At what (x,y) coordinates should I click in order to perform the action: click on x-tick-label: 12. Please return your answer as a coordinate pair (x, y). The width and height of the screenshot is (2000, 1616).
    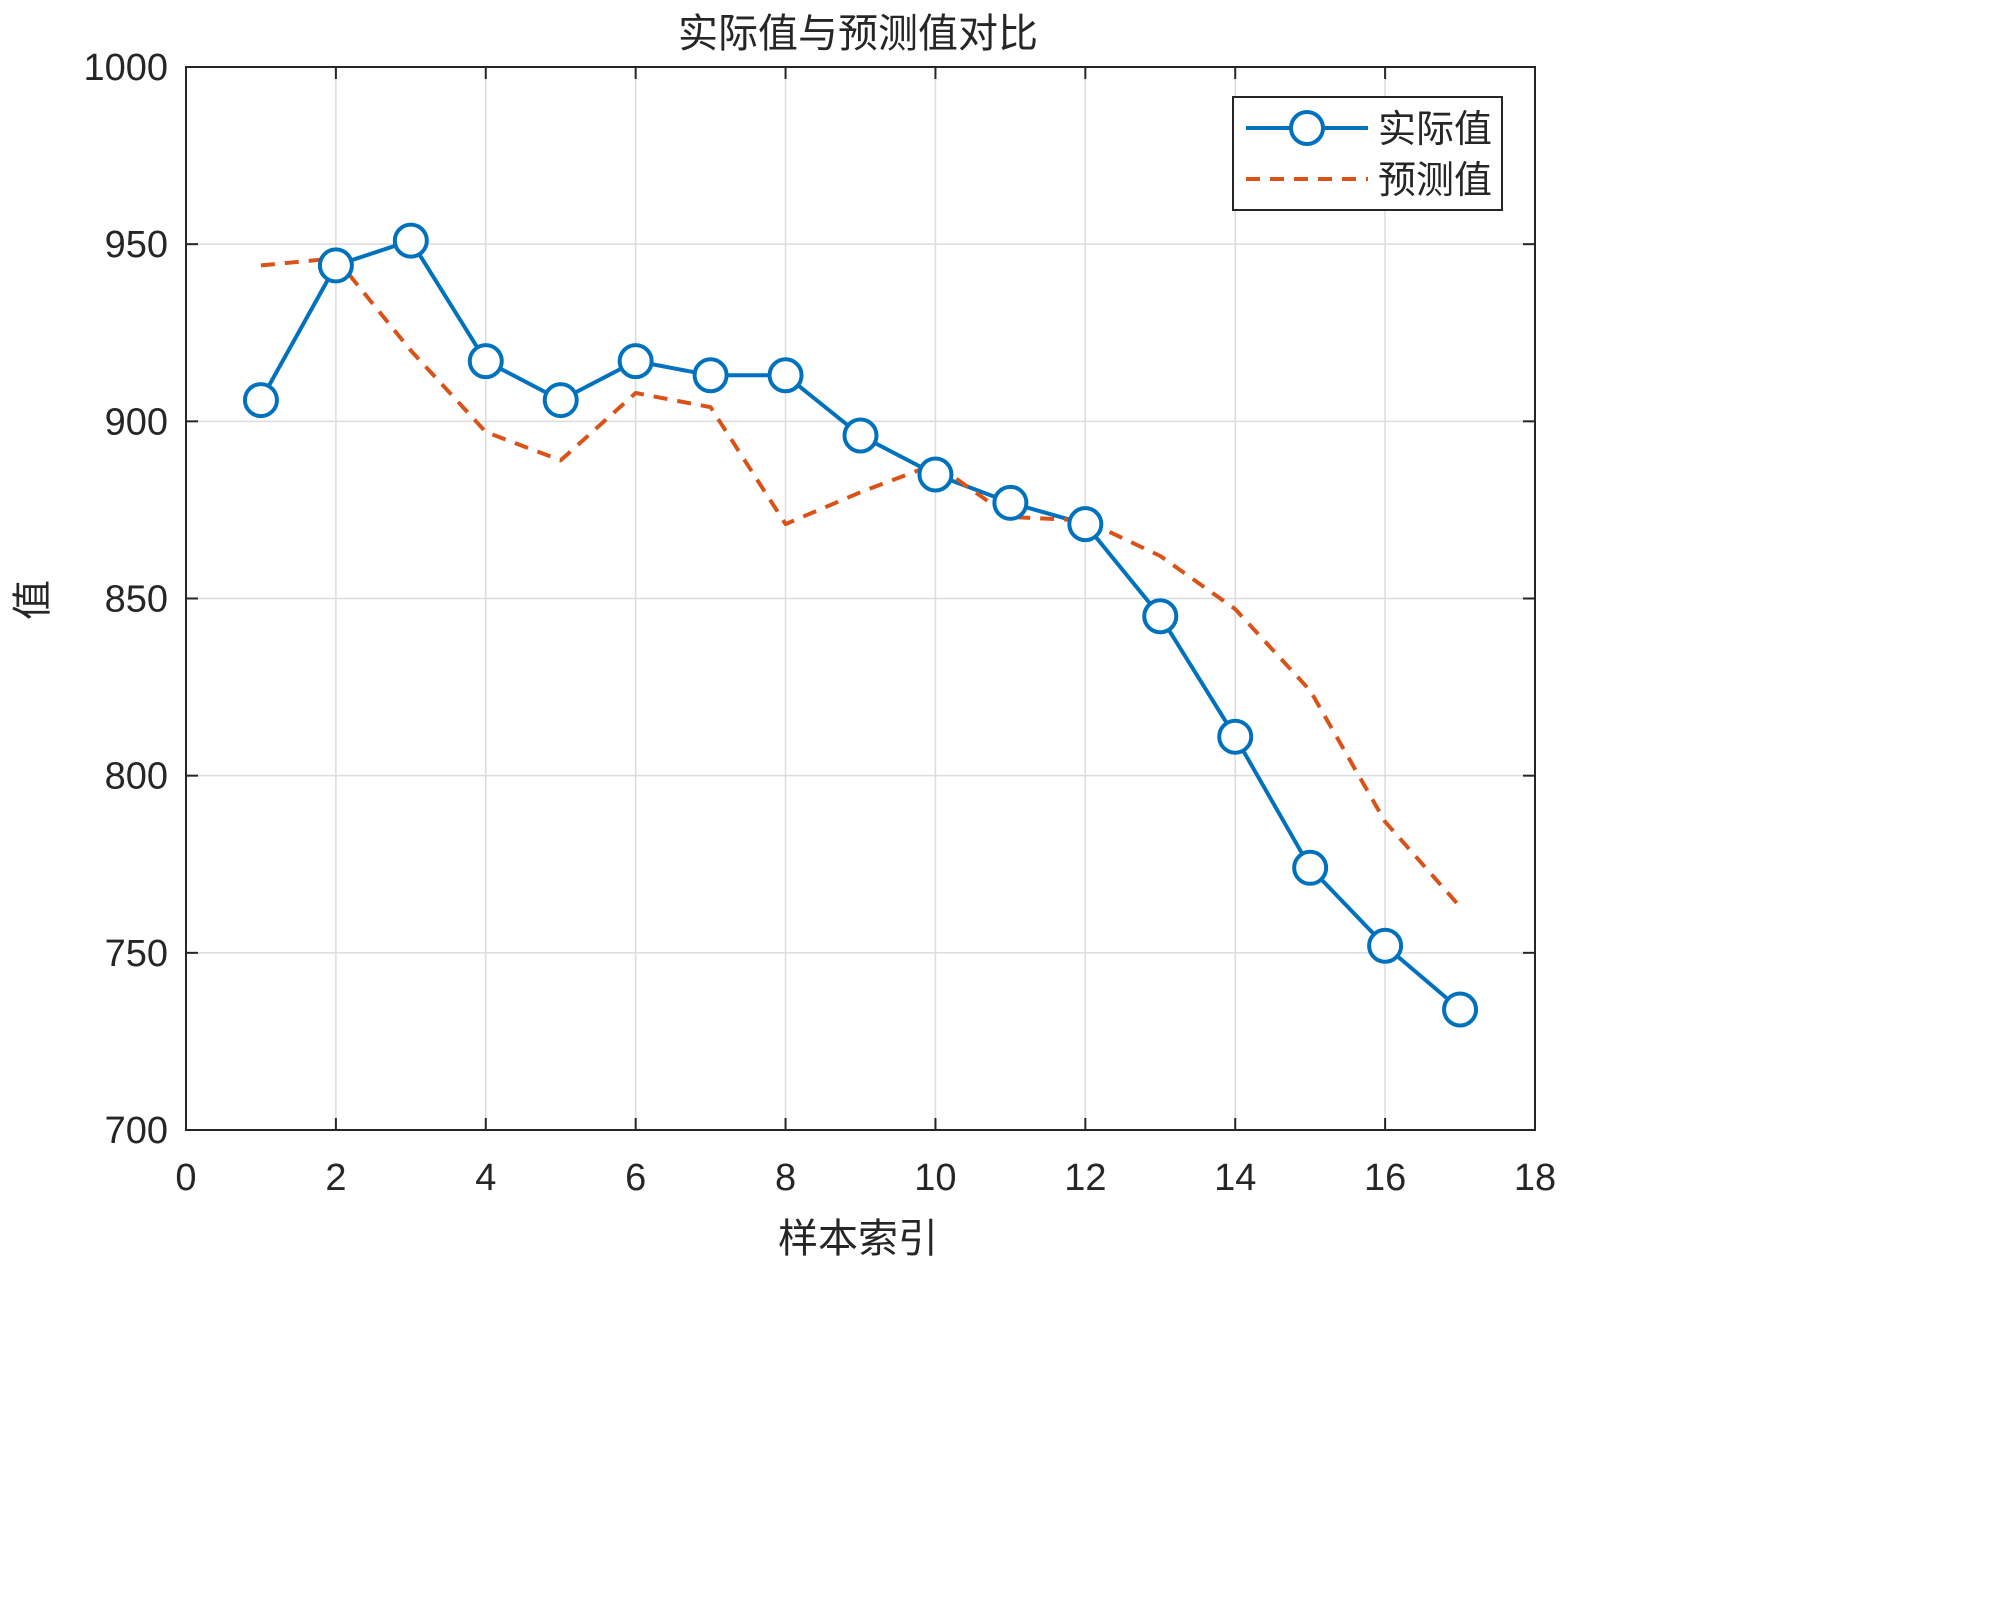
    Looking at the image, I should click on (1085, 1178).